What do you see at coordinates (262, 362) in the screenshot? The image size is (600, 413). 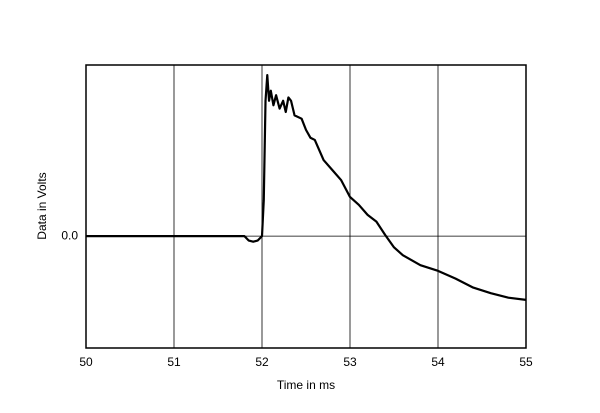 I see `x-tick-label: 52` at bounding box center [262, 362].